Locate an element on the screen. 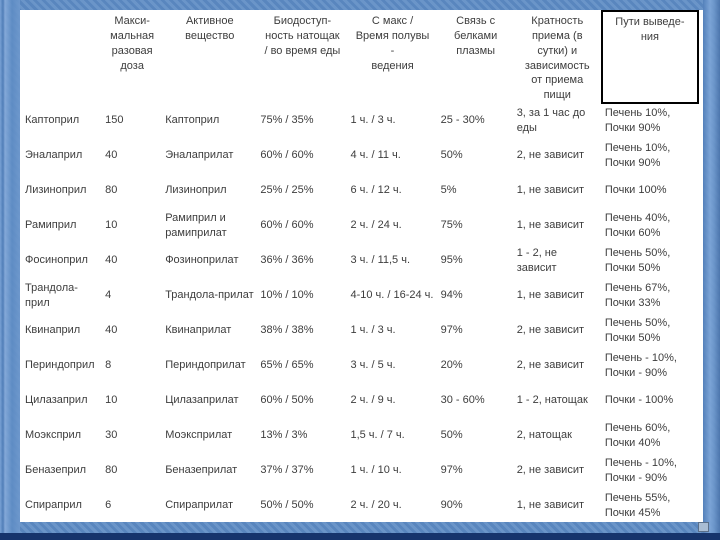 The image size is (720, 540). cell-elimination: Почки 100% is located at coordinates (635, 190).